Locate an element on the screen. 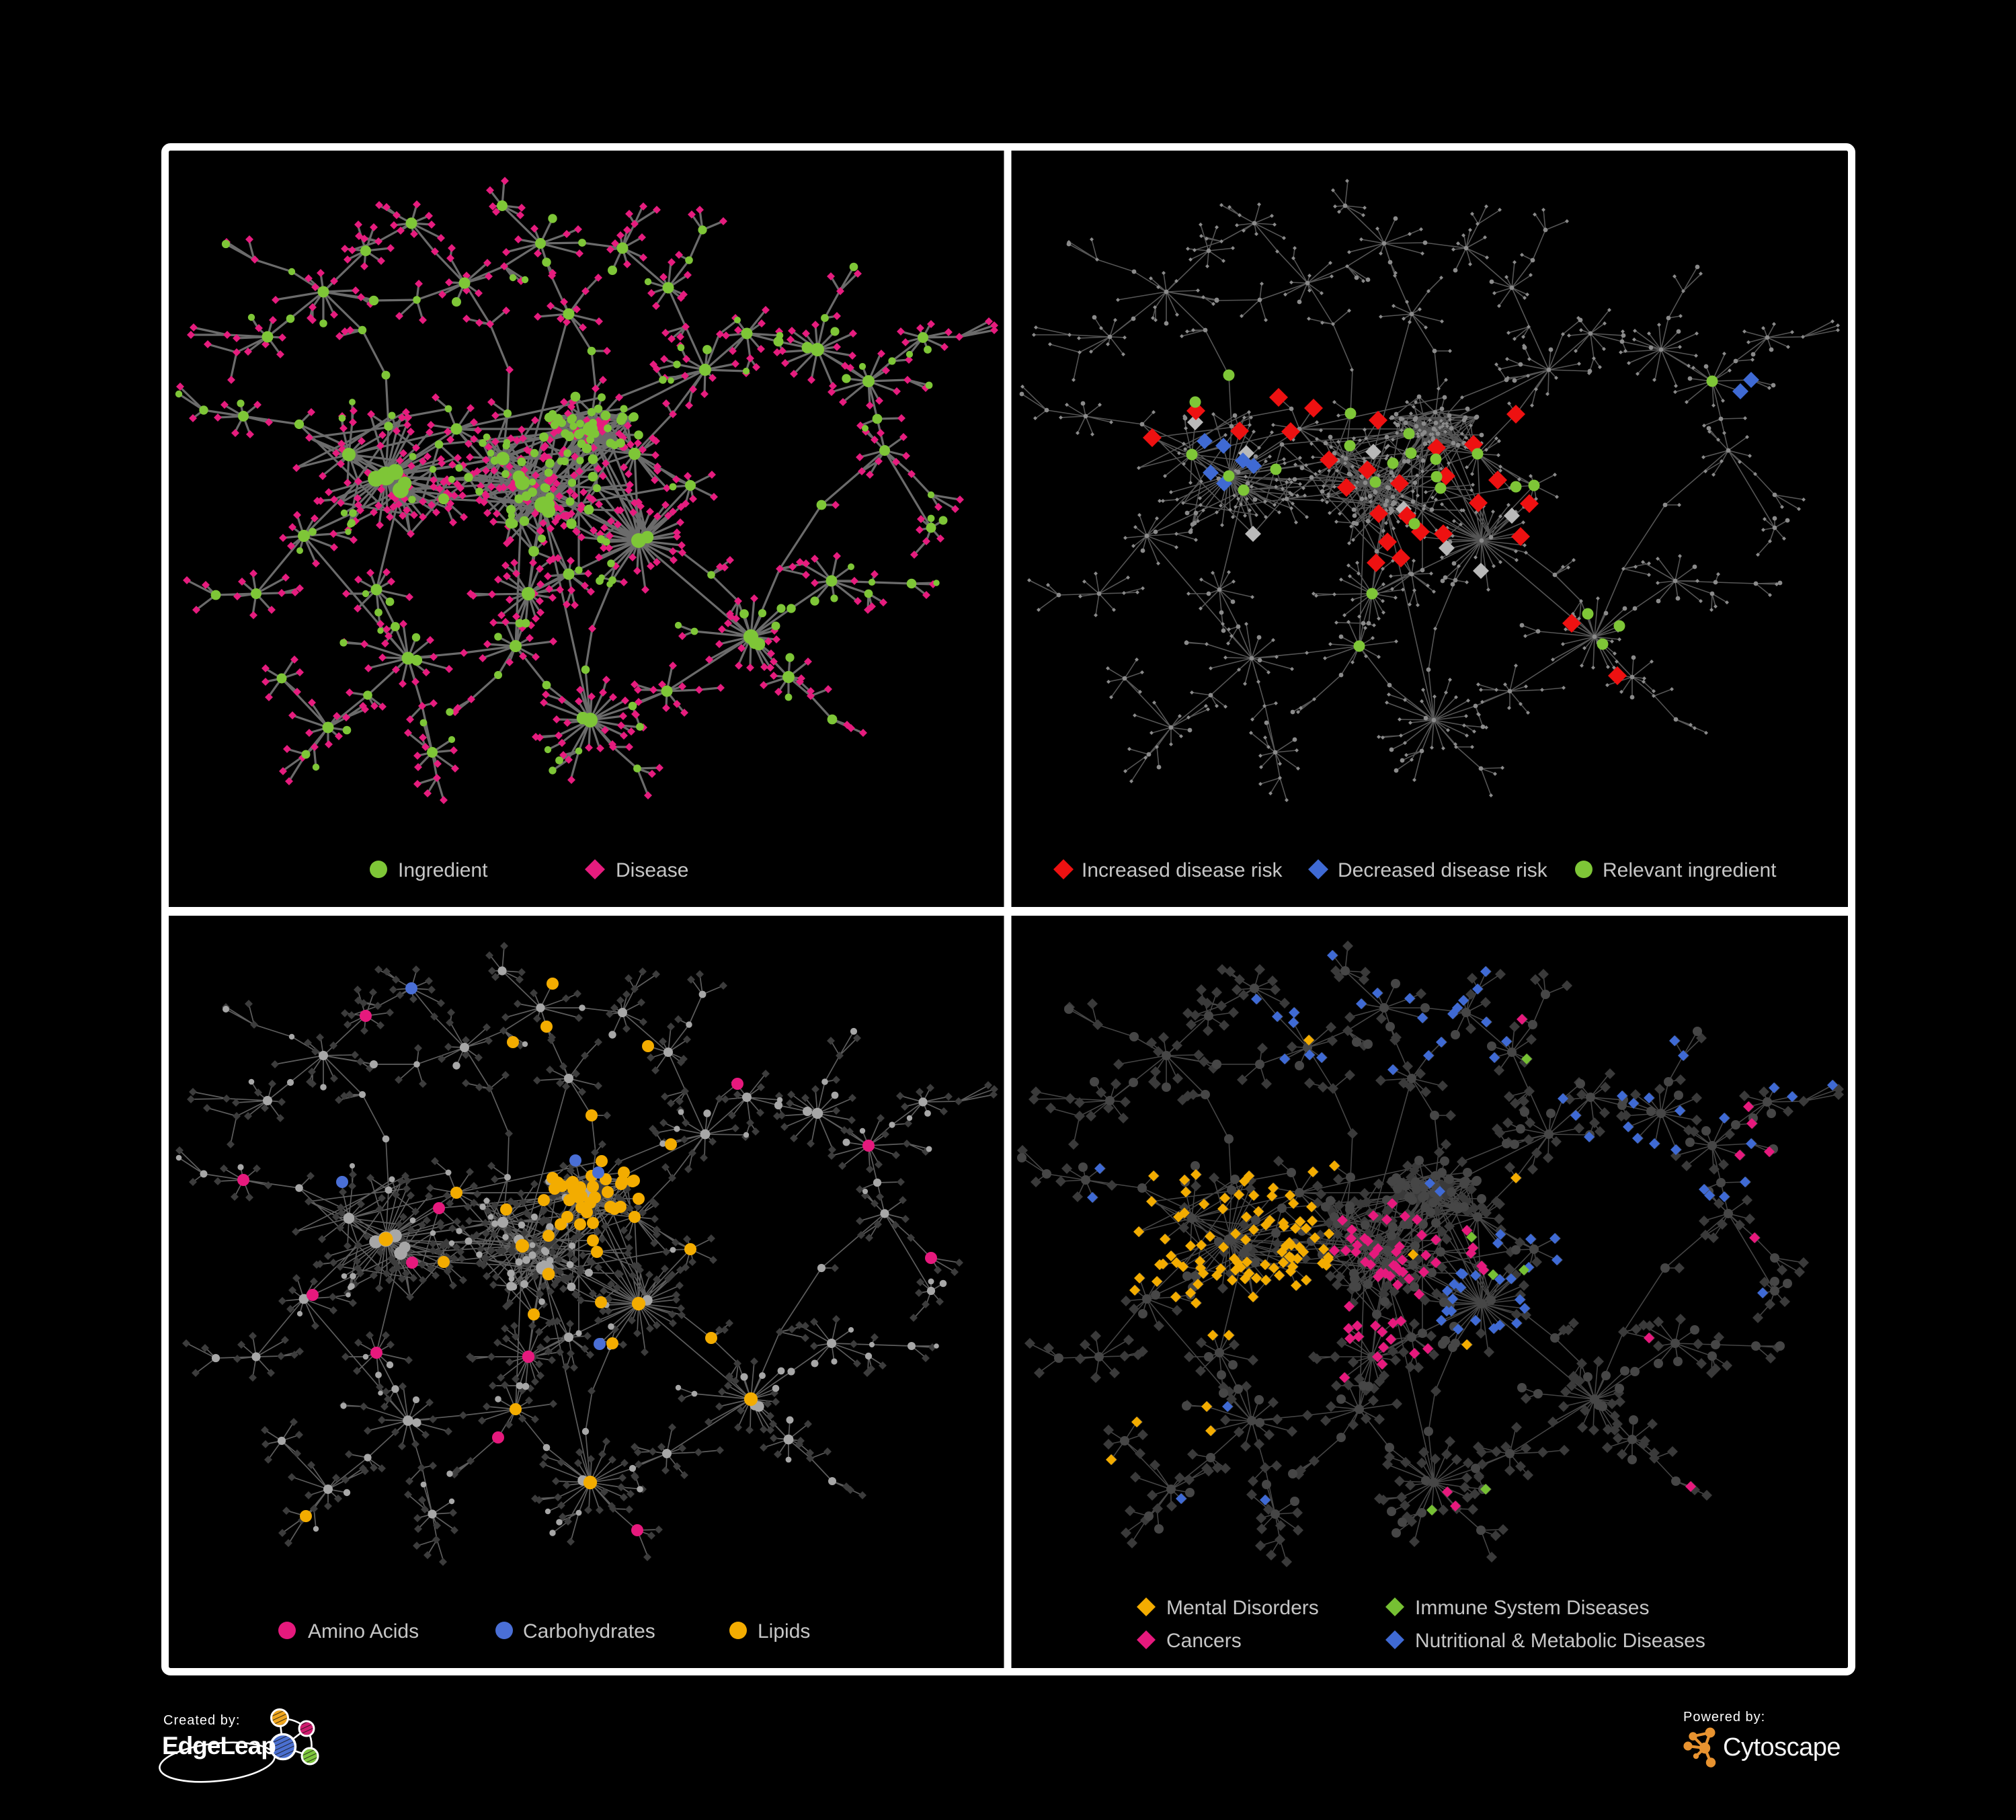 This screenshot has height=1820, width=2016. svg-text: Amino Acids is located at coordinates (363, 1631).